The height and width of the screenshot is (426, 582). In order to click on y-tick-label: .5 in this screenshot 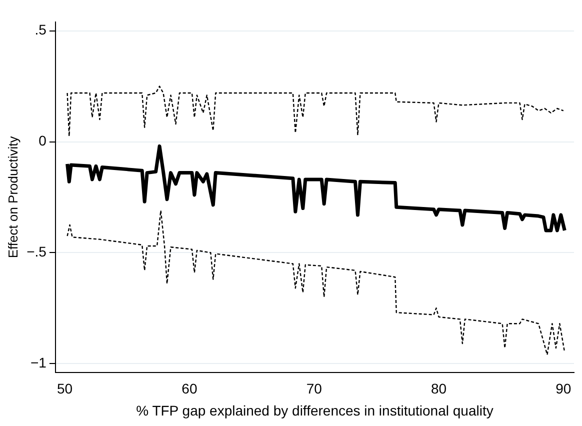, I will do `click(40, 30)`.